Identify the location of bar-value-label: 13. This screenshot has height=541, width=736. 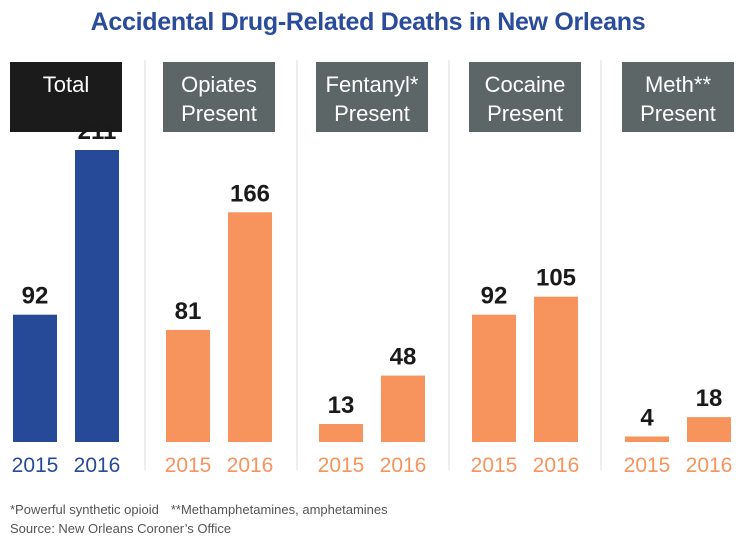
(341, 405).